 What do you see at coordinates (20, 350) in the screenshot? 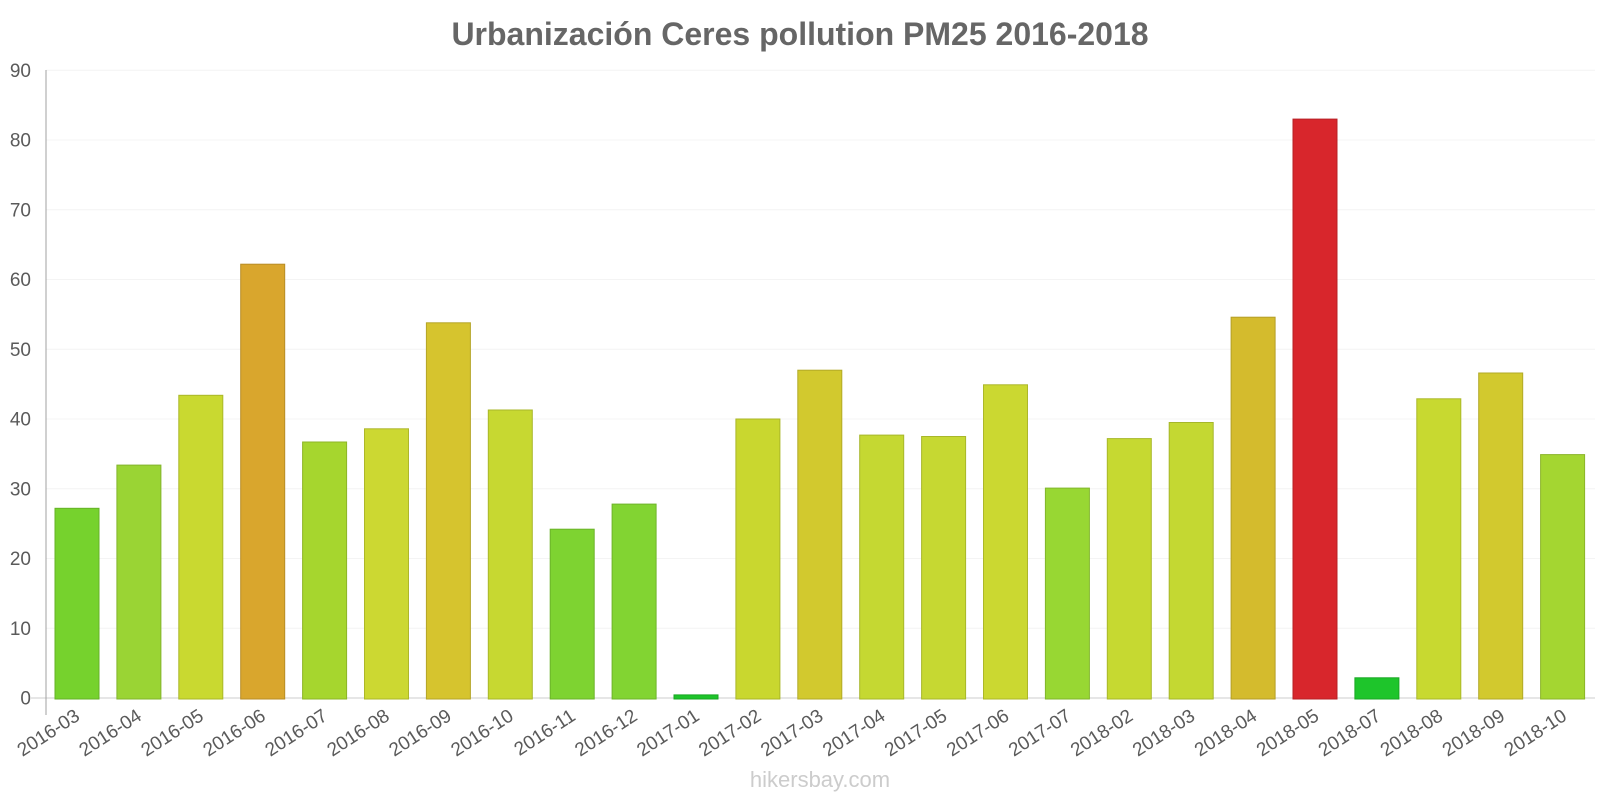
I see `svg-text: 50` at bounding box center [20, 350].